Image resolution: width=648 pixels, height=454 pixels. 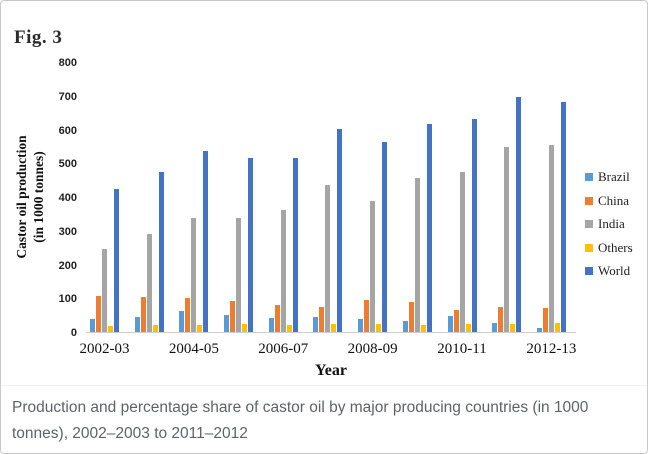 What do you see at coordinates (589, 224) in the screenshot?
I see `legend-swatch-india` at bounding box center [589, 224].